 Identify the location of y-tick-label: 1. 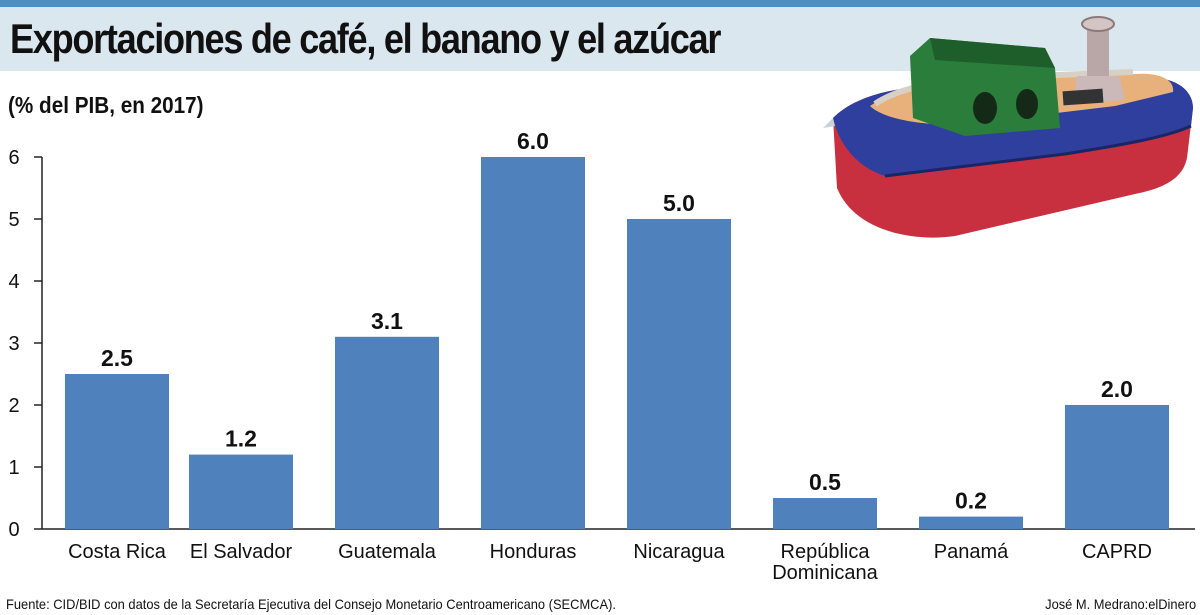
(13, 468).